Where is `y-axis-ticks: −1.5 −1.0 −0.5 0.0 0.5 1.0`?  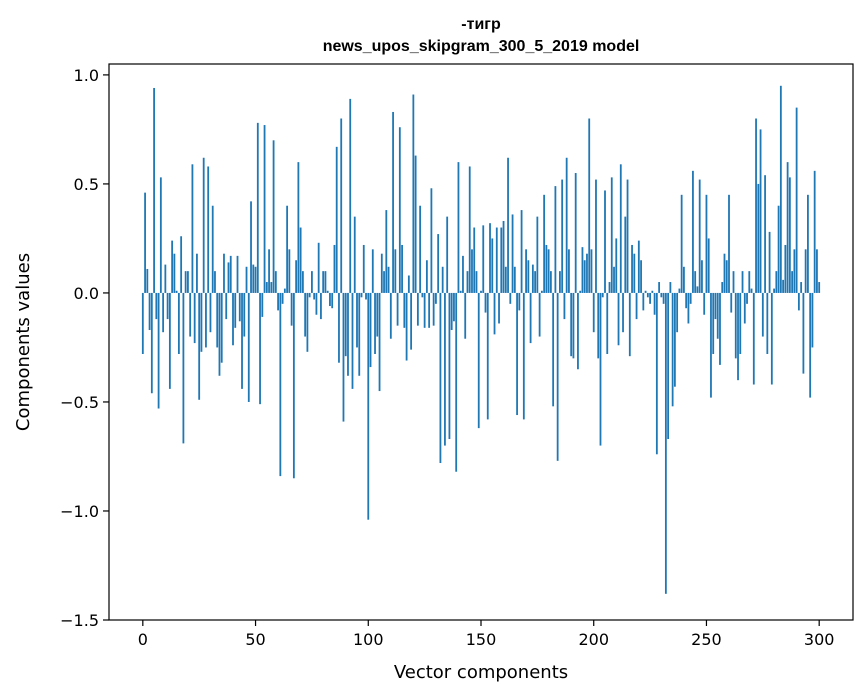
y-axis-ticks: −1.5 −1.0 −0.5 0.0 0.5 1.0 is located at coordinates (84, 348).